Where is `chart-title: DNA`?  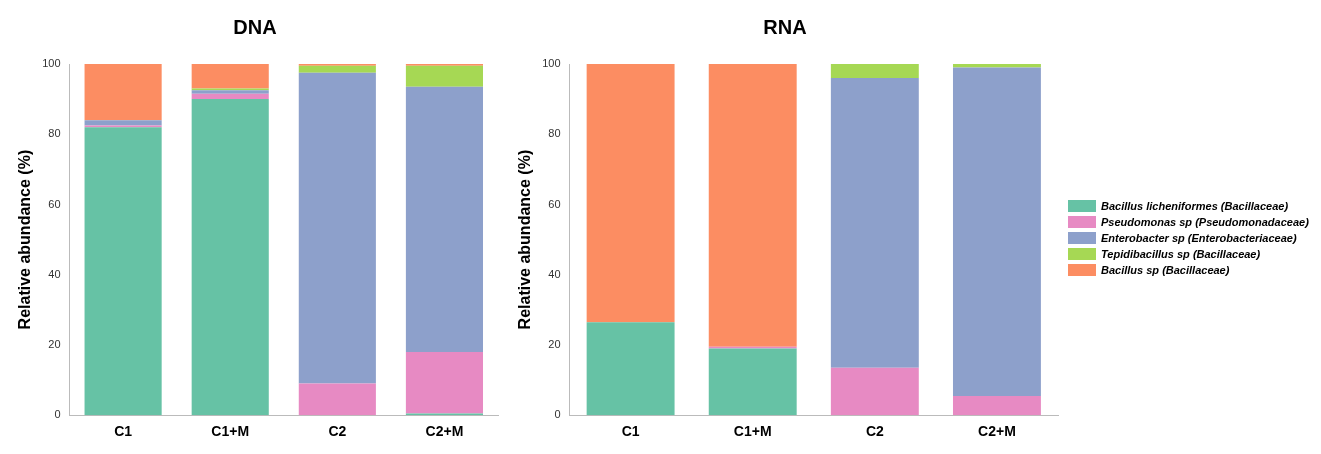 chart-title: DNA is located at coordinates (255, 26).